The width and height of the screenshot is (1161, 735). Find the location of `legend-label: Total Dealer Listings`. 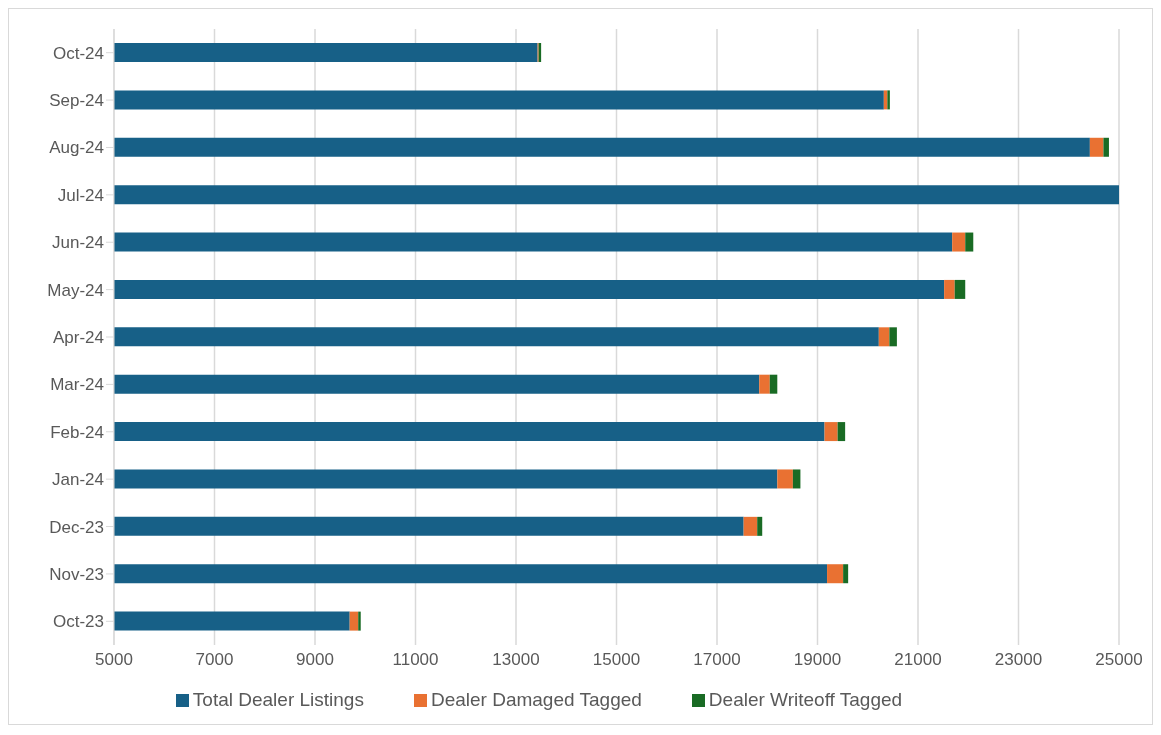

legend-label: Total Dealer Listings is located at coordinates (278, 699).